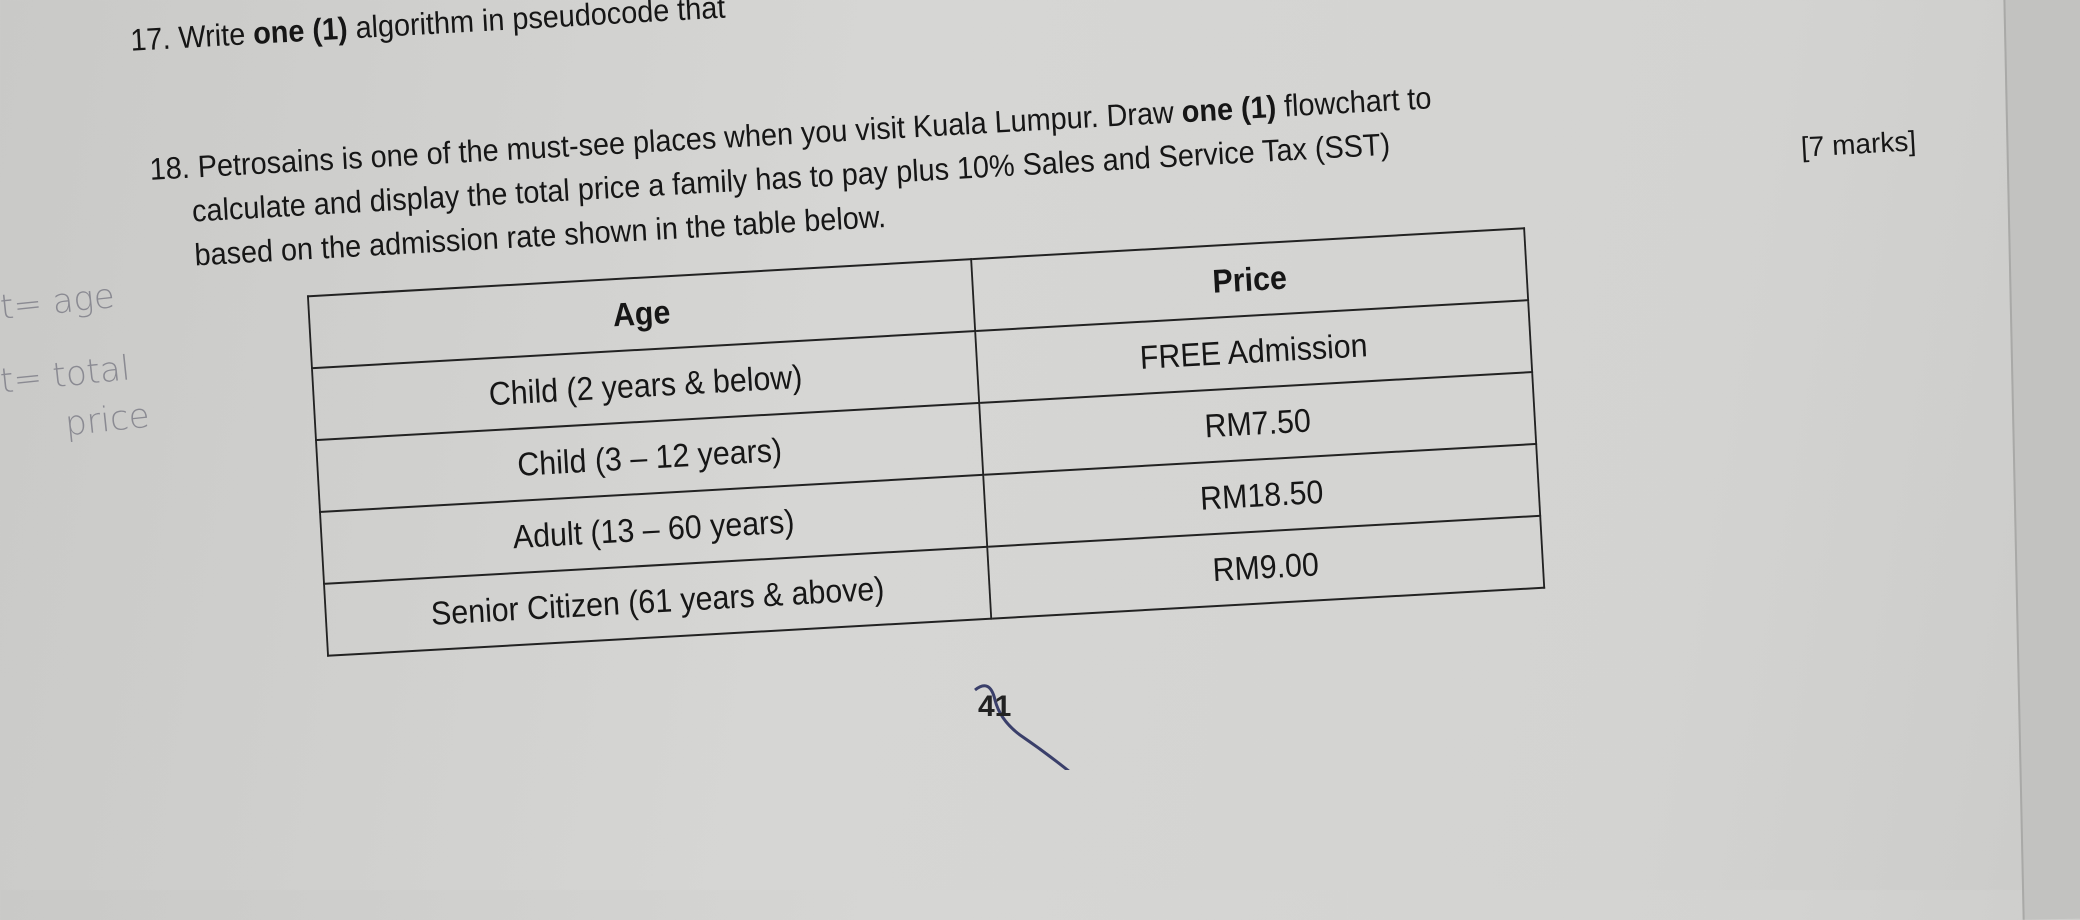  Describe the element at coordinates (169, 168) in the screenshot. I see `q18-number: 18.` at that location.